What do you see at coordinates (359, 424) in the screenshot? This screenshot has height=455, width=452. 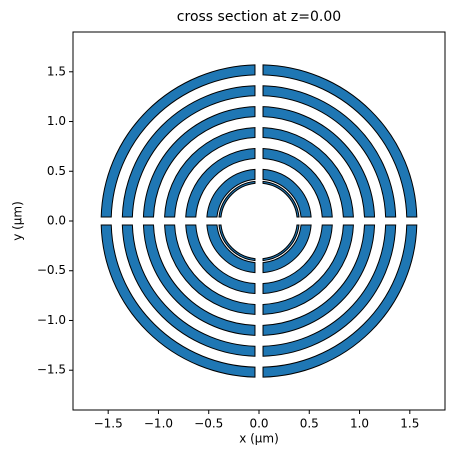 I see `x-tick-label: 1.0` at bounding box center [359, 424].